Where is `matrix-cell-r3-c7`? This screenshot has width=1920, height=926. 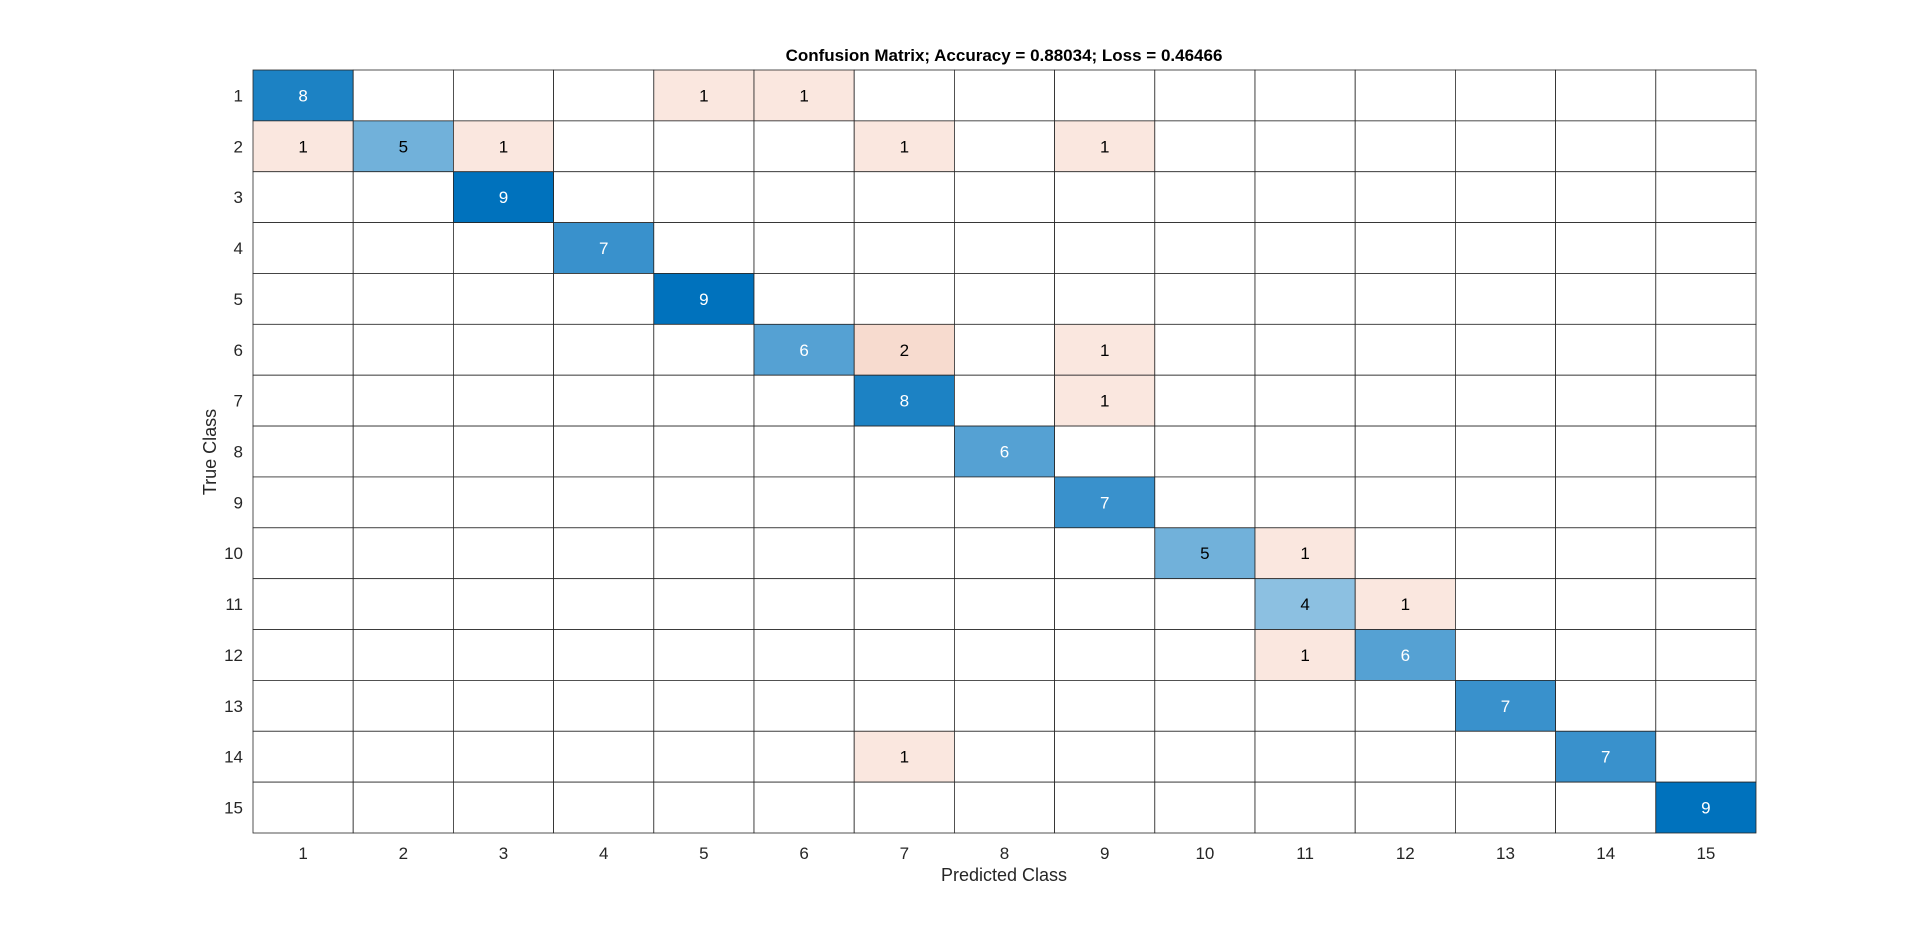
matrix-cell-r3-c7 is located at coordinates (904, 197).